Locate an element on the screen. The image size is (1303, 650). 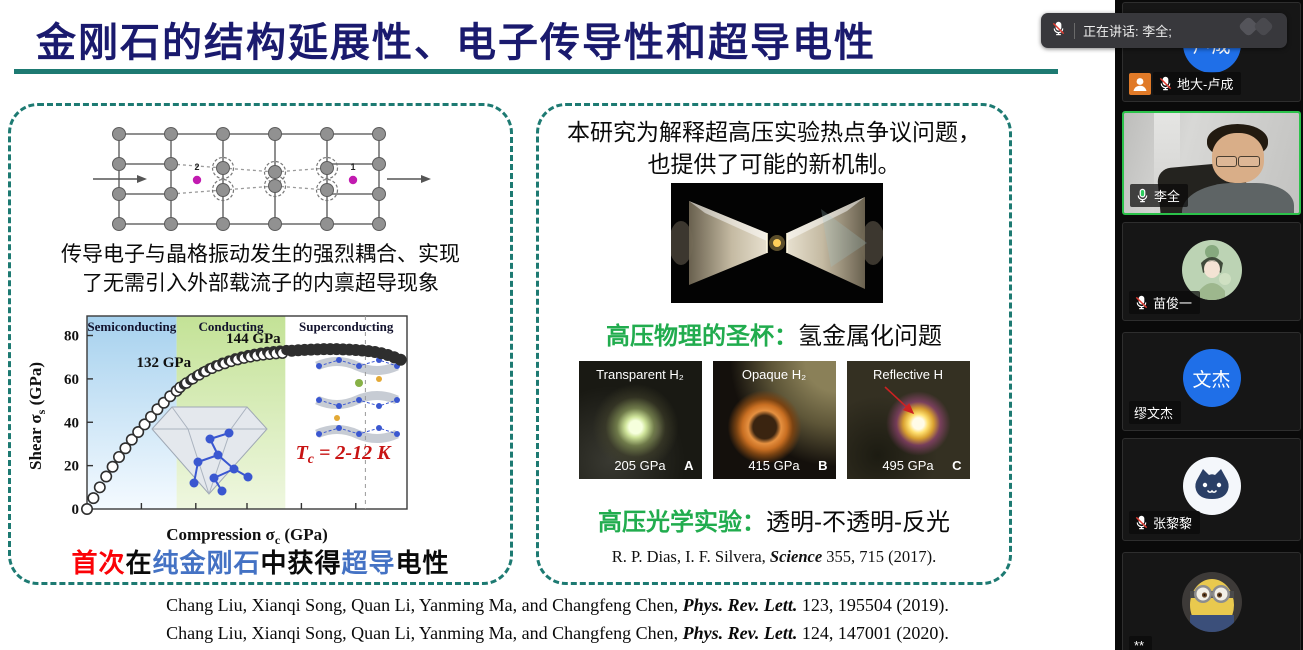
svg-text: 144 GPa is located at coordinates (253, 339).